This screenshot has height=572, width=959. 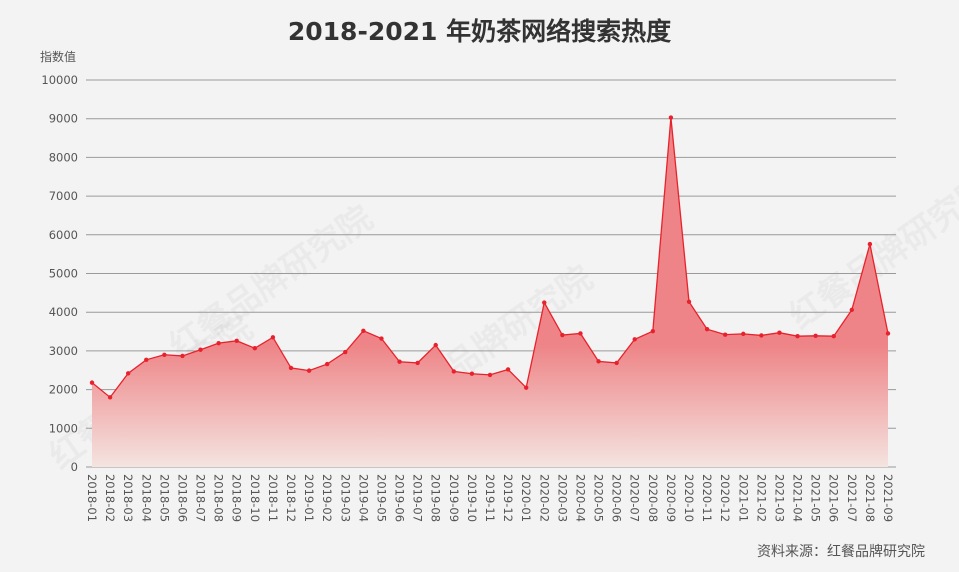 What do you see at coordinates (479, 31) in the screenshot?
I see `chart-title: 2018-2021 年奶茶网络搜索热度` at bounding box center [479, 31].